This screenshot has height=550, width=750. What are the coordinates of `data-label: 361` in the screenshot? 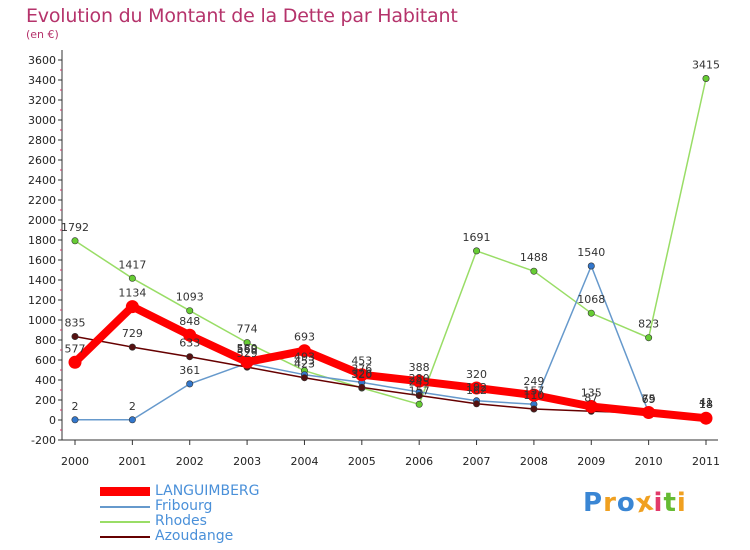 It's located at (189, 370).